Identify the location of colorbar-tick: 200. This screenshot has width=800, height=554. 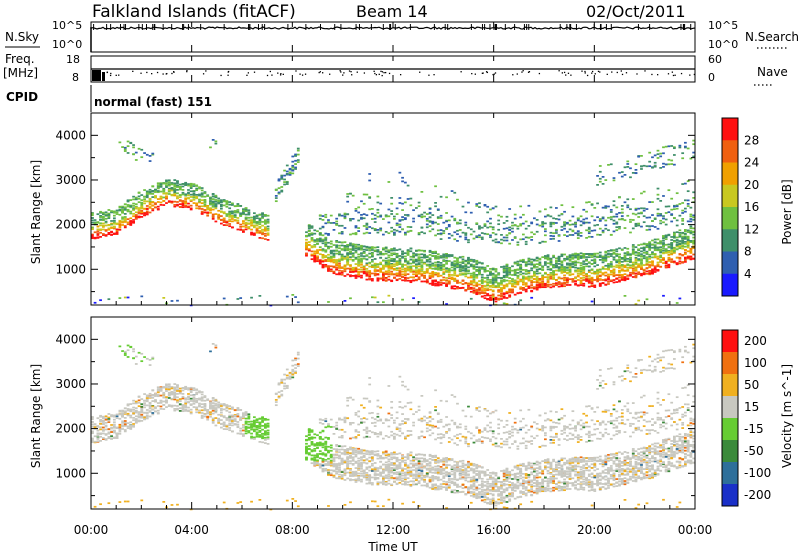
(755, 341).